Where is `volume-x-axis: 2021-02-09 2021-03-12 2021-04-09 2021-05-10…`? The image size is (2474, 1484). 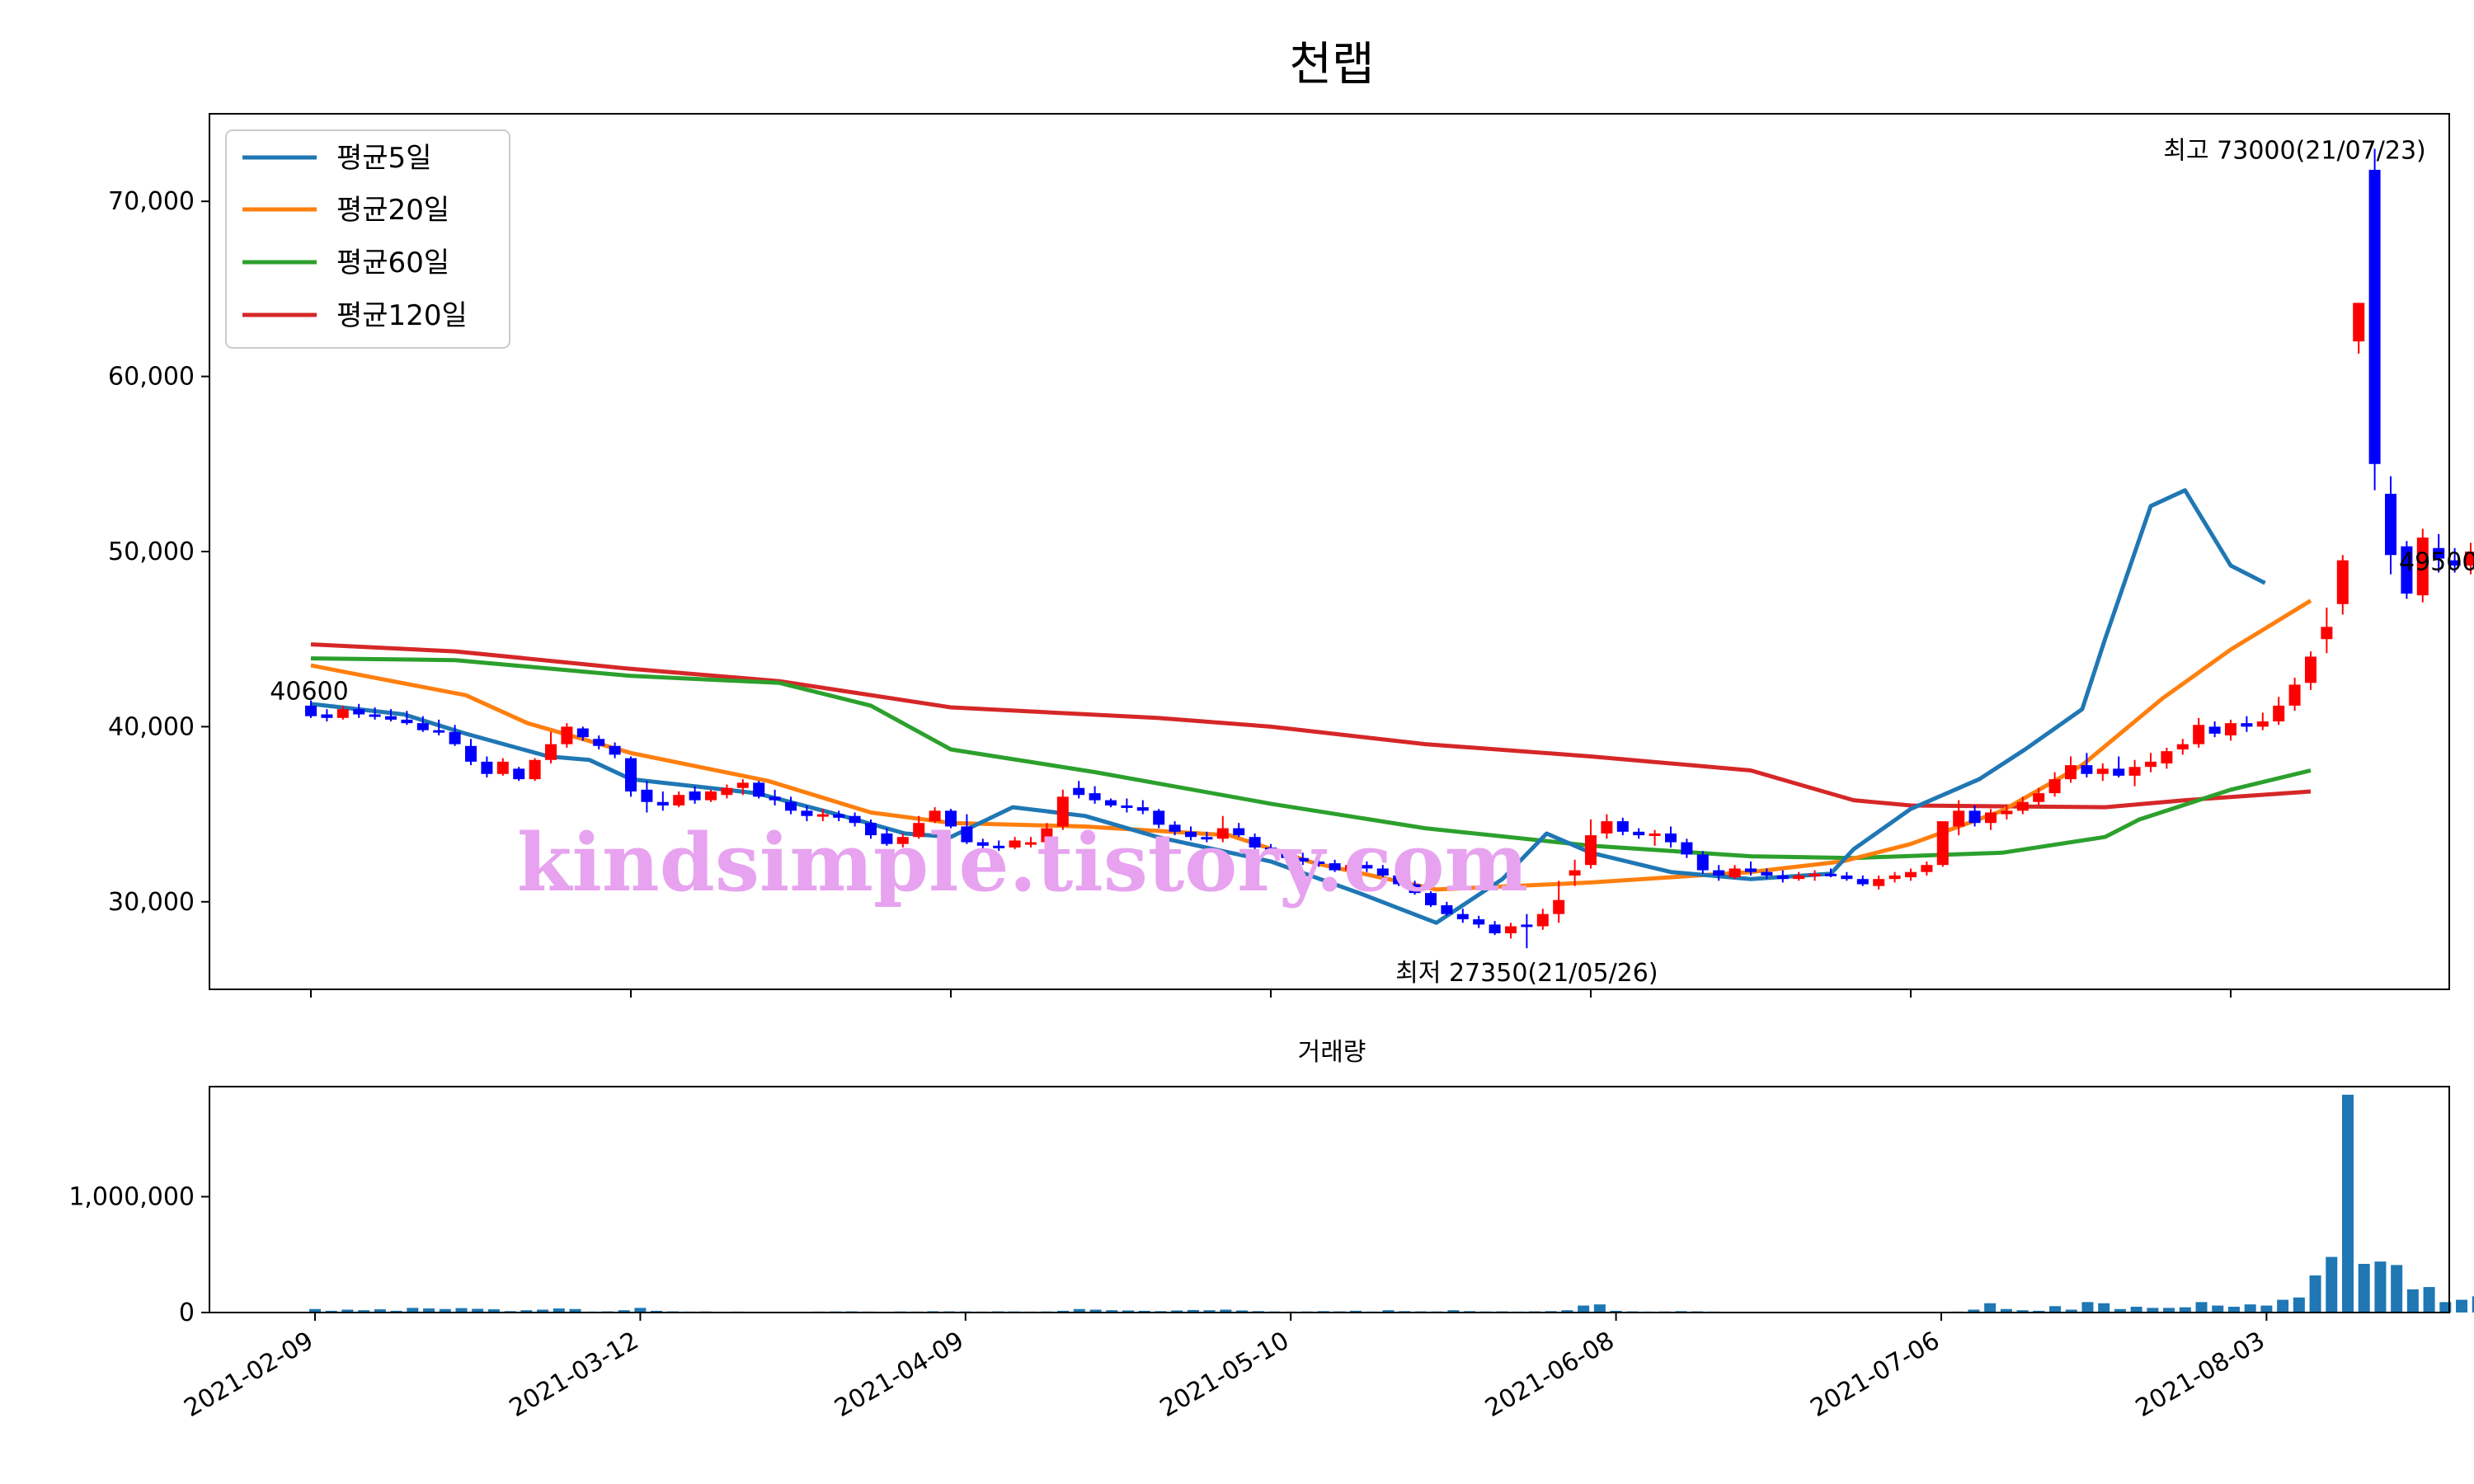 volume-x-axis: 2021-02-09 2021-03-12 2021-04-09 2021-05-10… is located at coordinates (1224, 1368).